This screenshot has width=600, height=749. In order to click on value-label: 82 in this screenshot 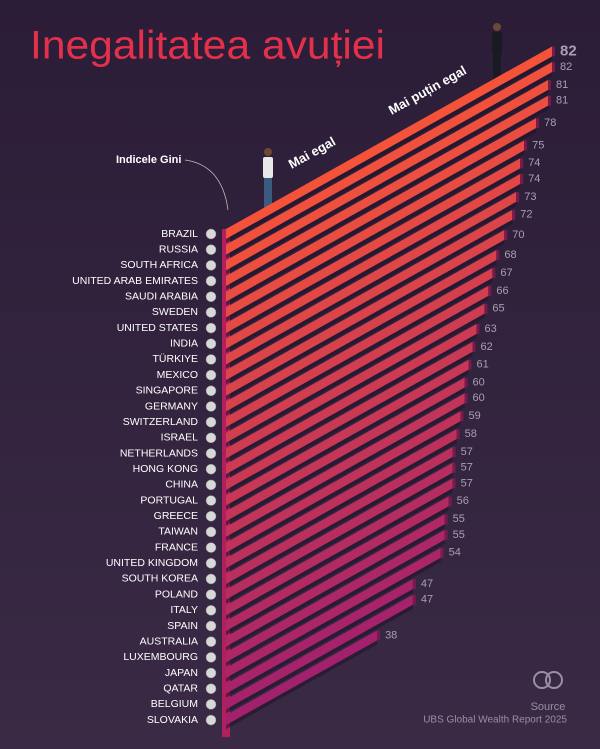, I will do `click(566, 67)`.